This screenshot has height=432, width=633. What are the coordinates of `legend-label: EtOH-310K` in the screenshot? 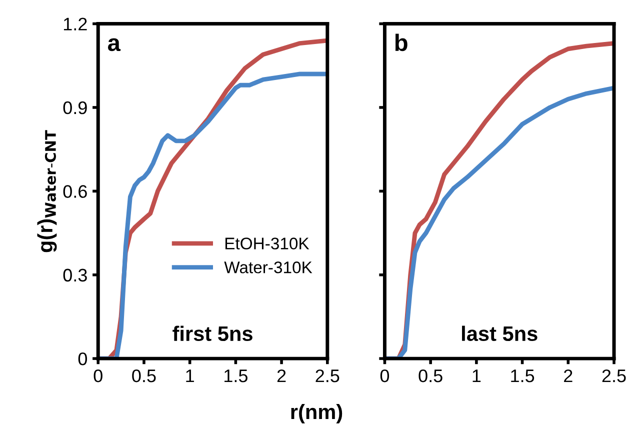 It's located at (267, 244).